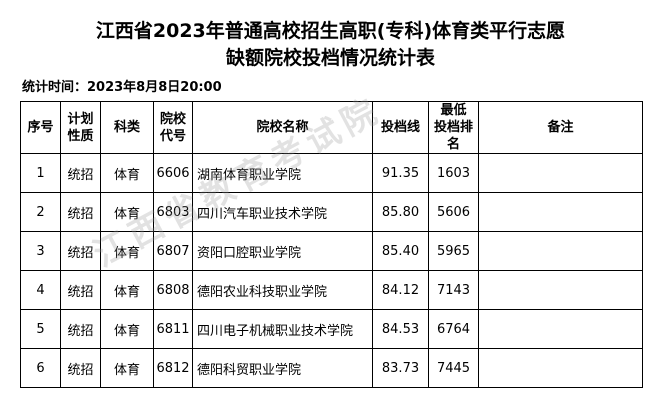 This screenshot has height=402, width=661. I want to click on table-cell: 5965, so click(453, 251).